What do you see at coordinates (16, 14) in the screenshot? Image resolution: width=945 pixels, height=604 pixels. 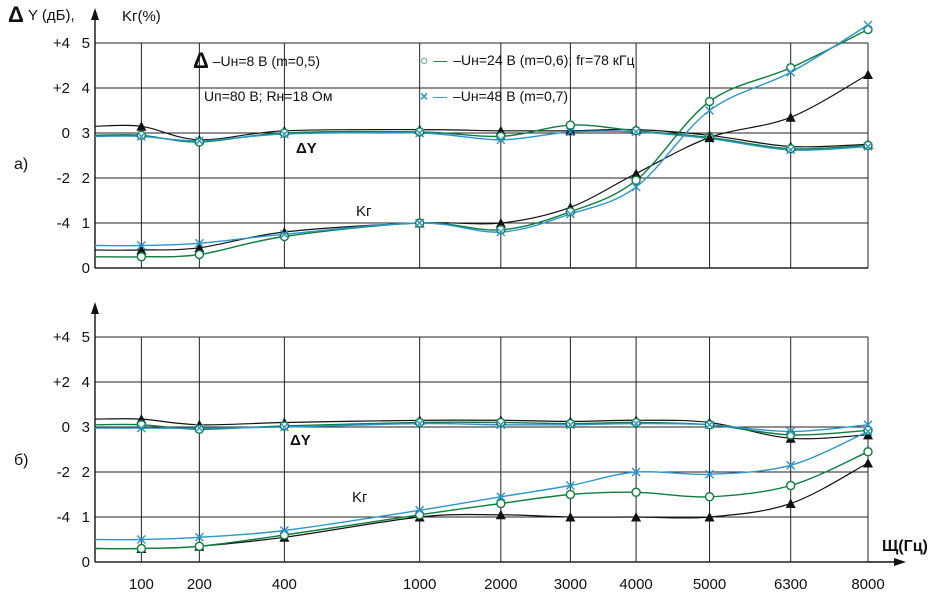 I see `delta-icon: Δ` at bounding box center [16, 14].